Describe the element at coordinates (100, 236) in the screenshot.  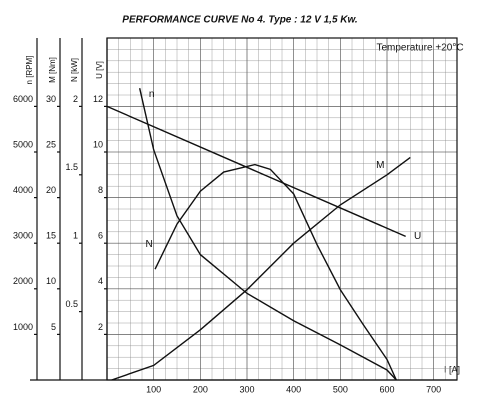
I see `y-tick-label: 6` at that location.